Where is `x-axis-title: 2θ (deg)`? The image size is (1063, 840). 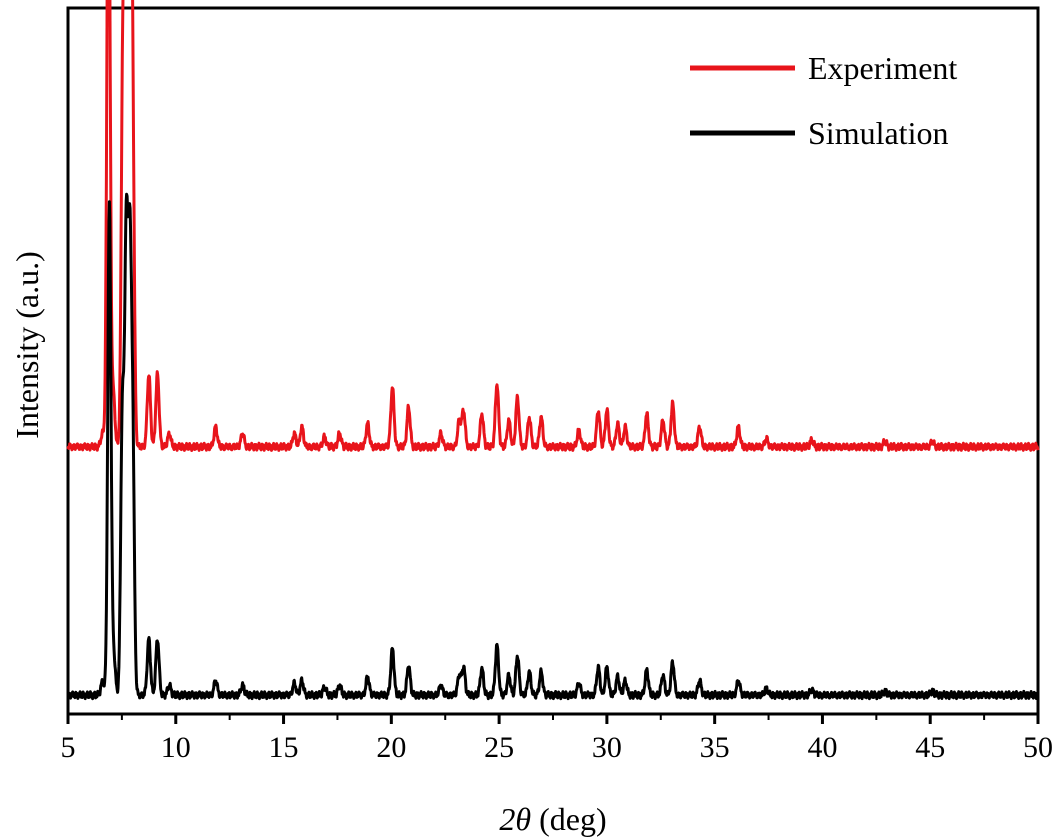 x-axis-title: 2θ (deg) is located at coordinates (552, 819).